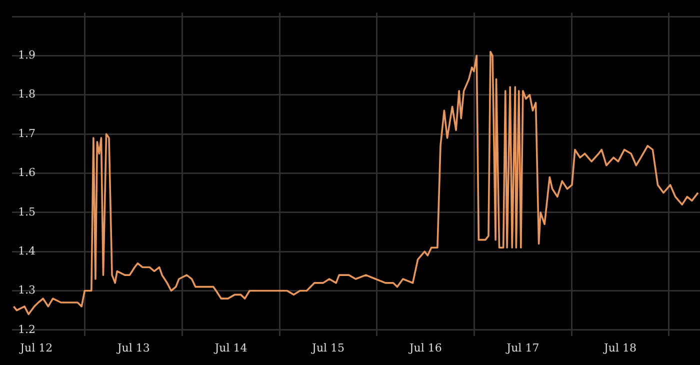 Image resolution: width=700 pixels, height=365 pixels. I want to click on y-tick-label: 1.2, so click(27, 329).